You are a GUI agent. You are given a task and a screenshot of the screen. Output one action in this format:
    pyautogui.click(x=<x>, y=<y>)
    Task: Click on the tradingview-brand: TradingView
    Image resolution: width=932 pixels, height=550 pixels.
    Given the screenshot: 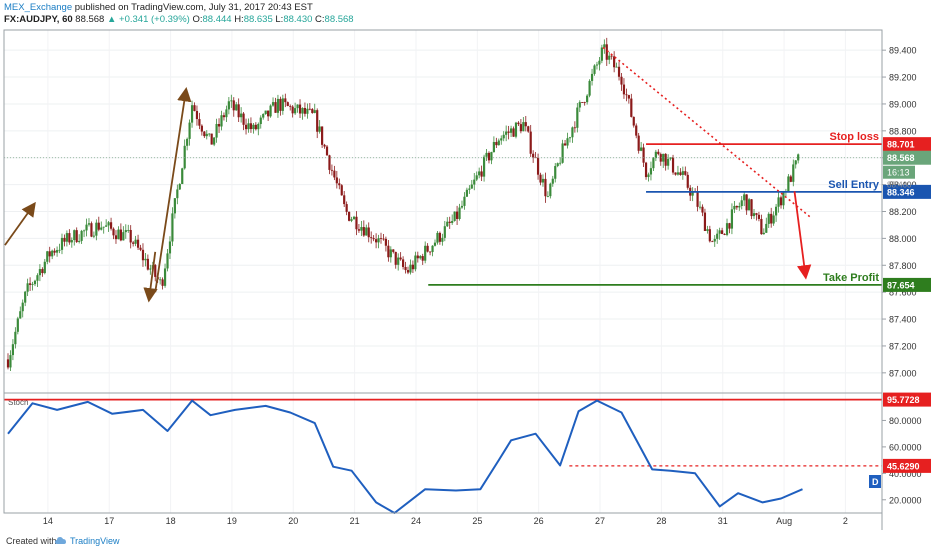 What is the action you would take?
    pyautogui.click(x=95, y=541)
    